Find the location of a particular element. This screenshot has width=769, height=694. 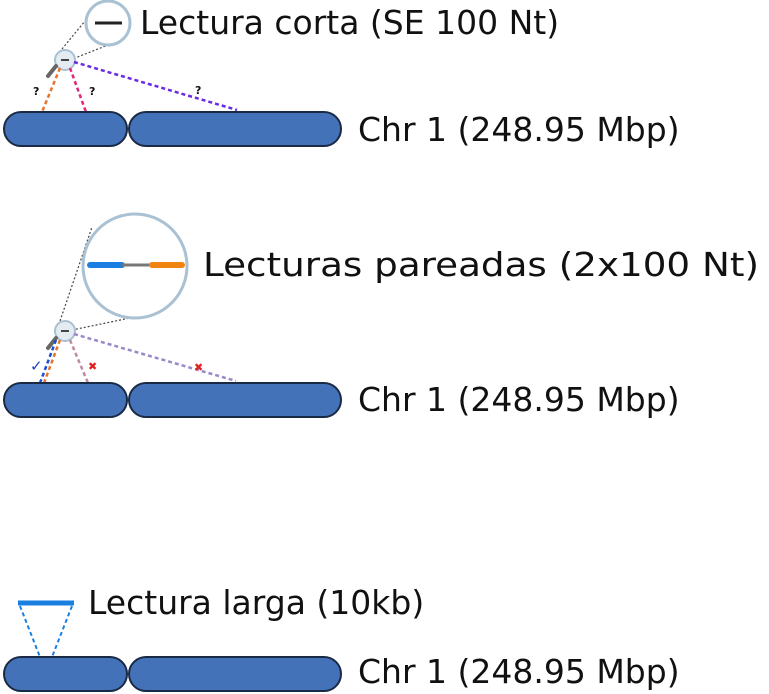

long-read-label: Lectura larga (10kb) is located at coordinates (256, 602).